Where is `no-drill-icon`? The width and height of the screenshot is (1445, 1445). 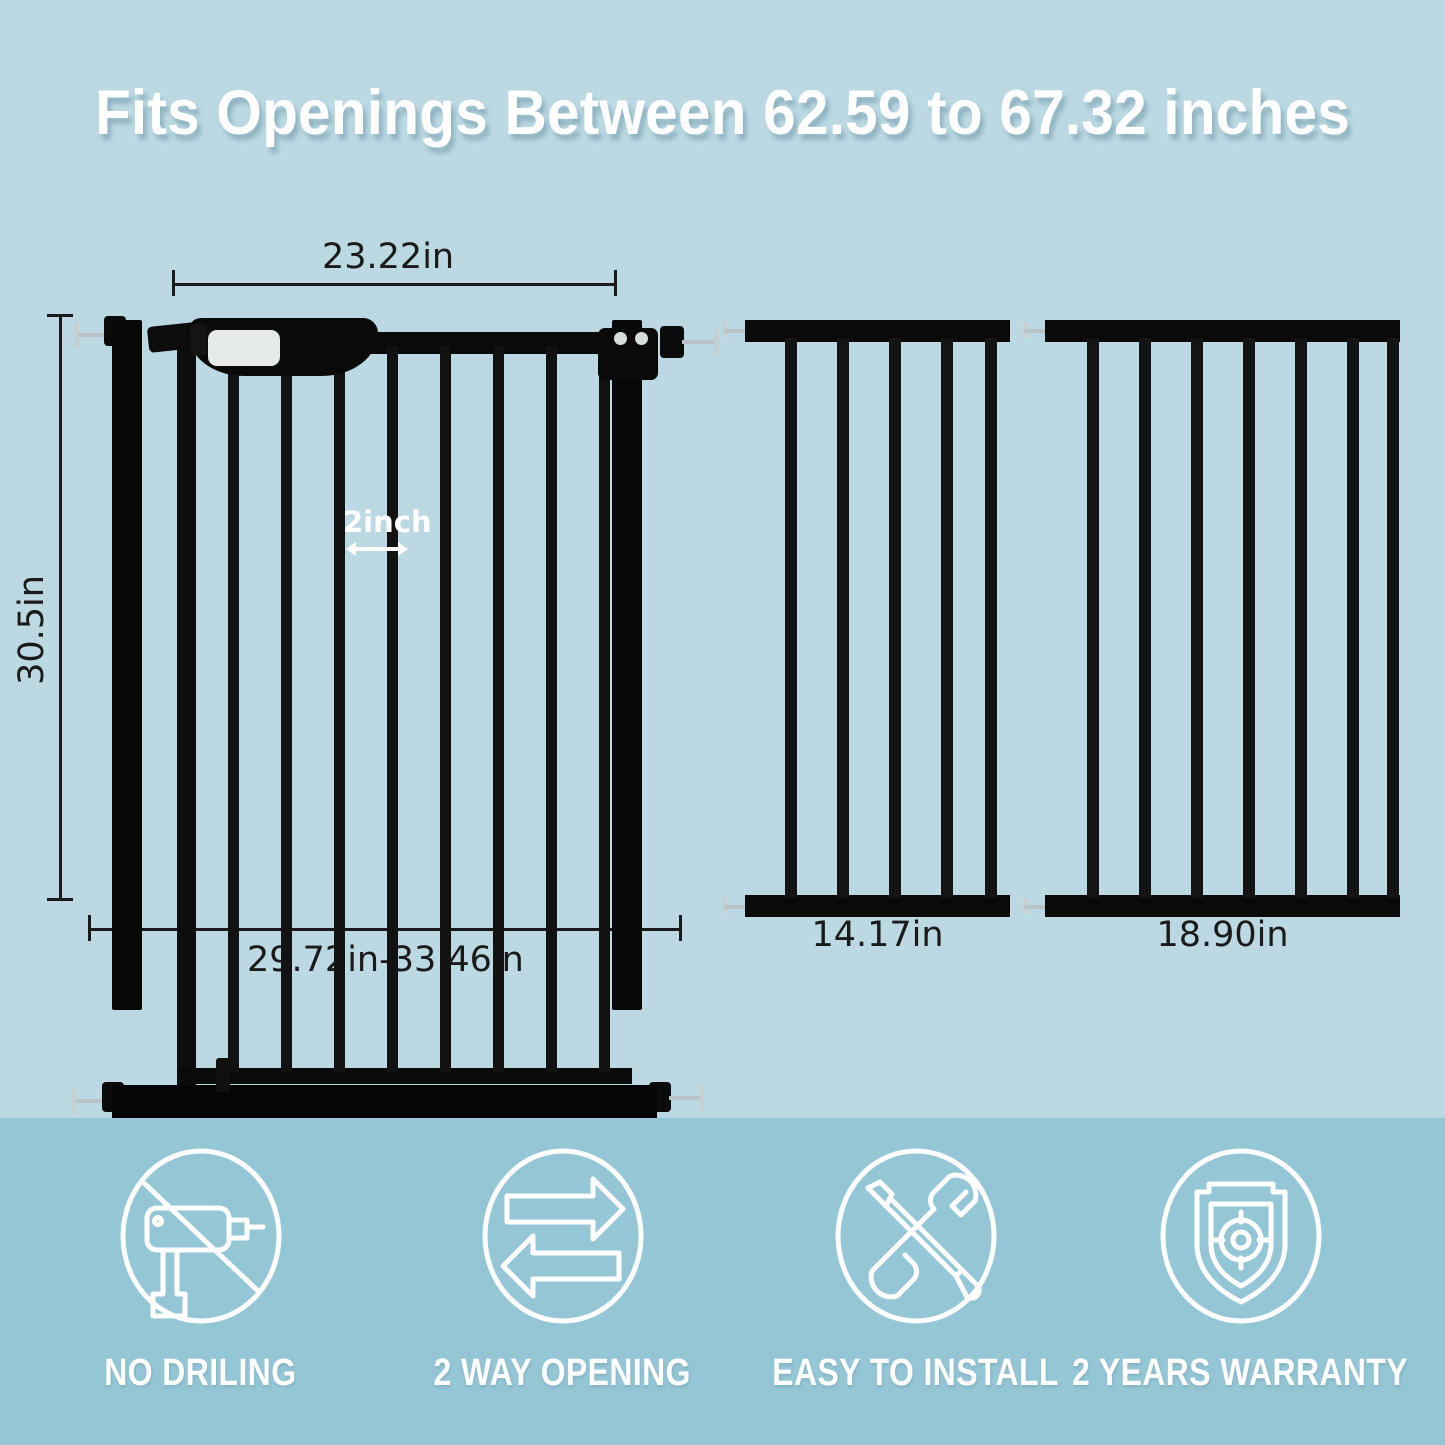
no-drill-icon is located at coordinates (200, 1236).